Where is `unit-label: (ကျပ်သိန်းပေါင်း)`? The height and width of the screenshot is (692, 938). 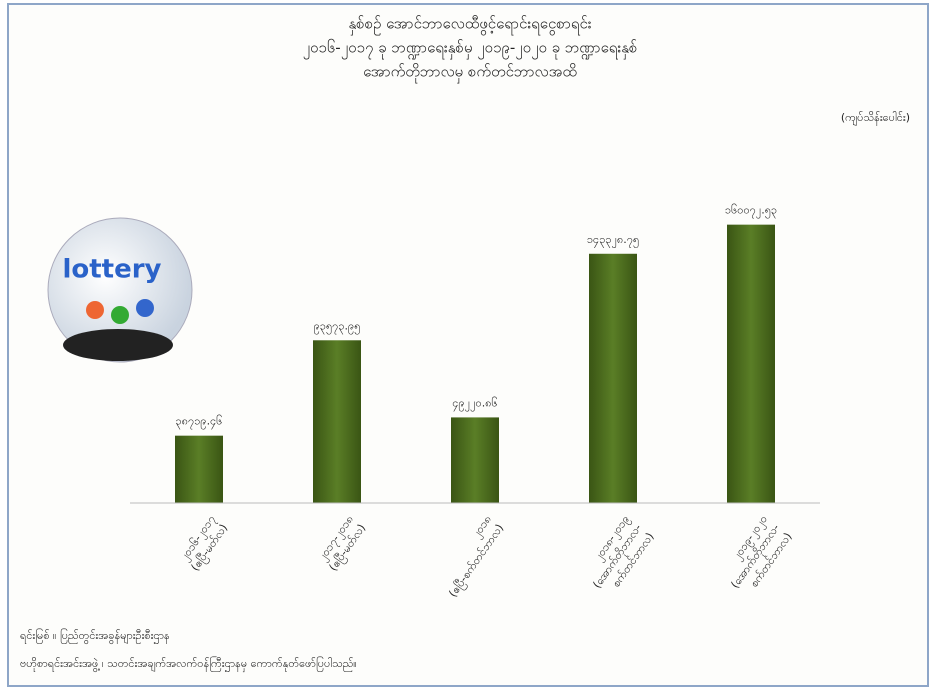
unit-label: (ကျပ်သိန်းပေါင်း) is located at coordinates (875, 118).